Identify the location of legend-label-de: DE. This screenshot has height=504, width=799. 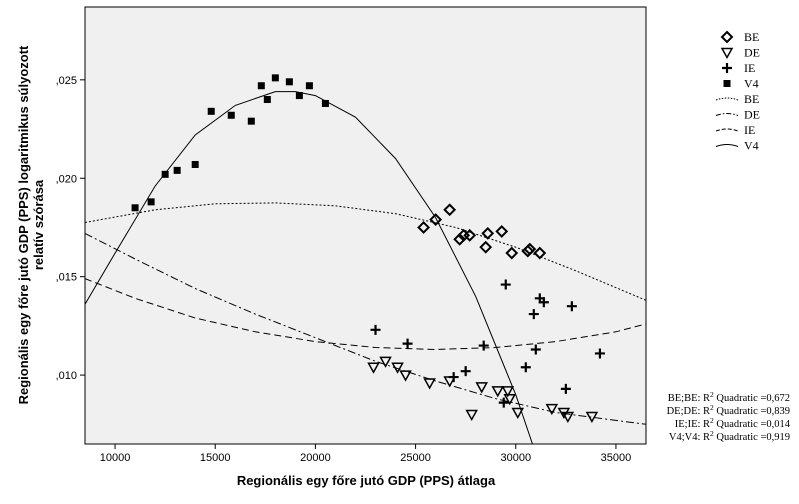
(752, 53).